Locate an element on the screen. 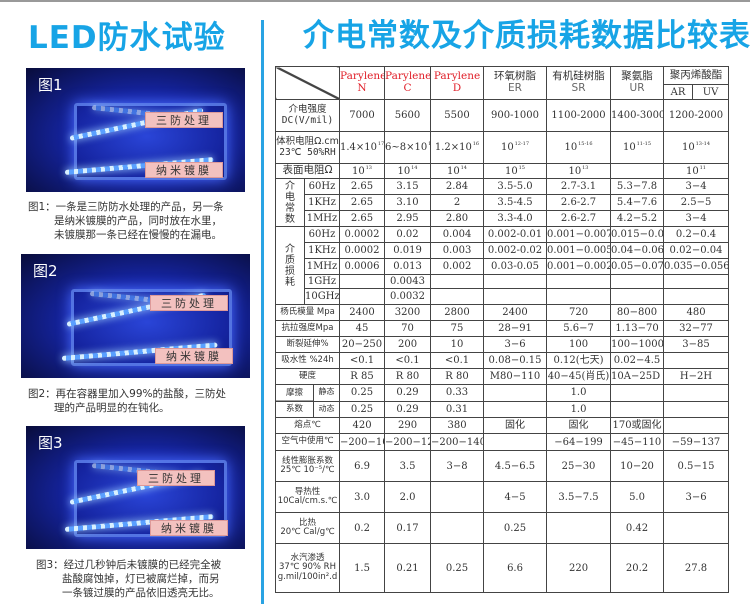 The width and height of the screenshot is (750, 604). value-cell: 1.5 is located at coordinates (362, 568).